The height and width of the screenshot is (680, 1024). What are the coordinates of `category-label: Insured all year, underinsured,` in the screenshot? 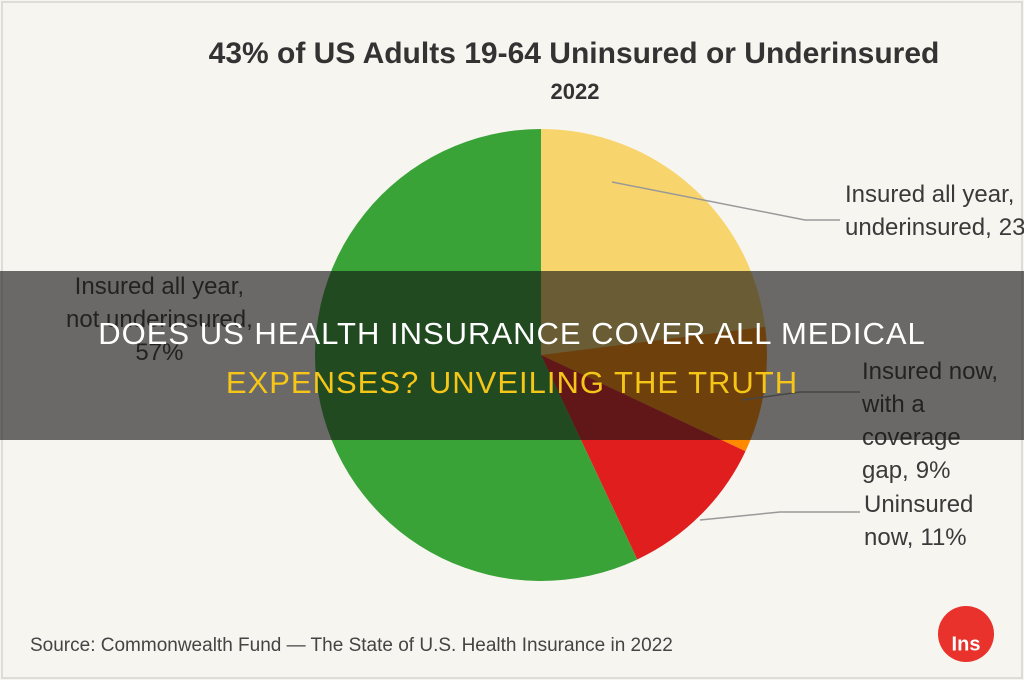 It's located at (930, 211).